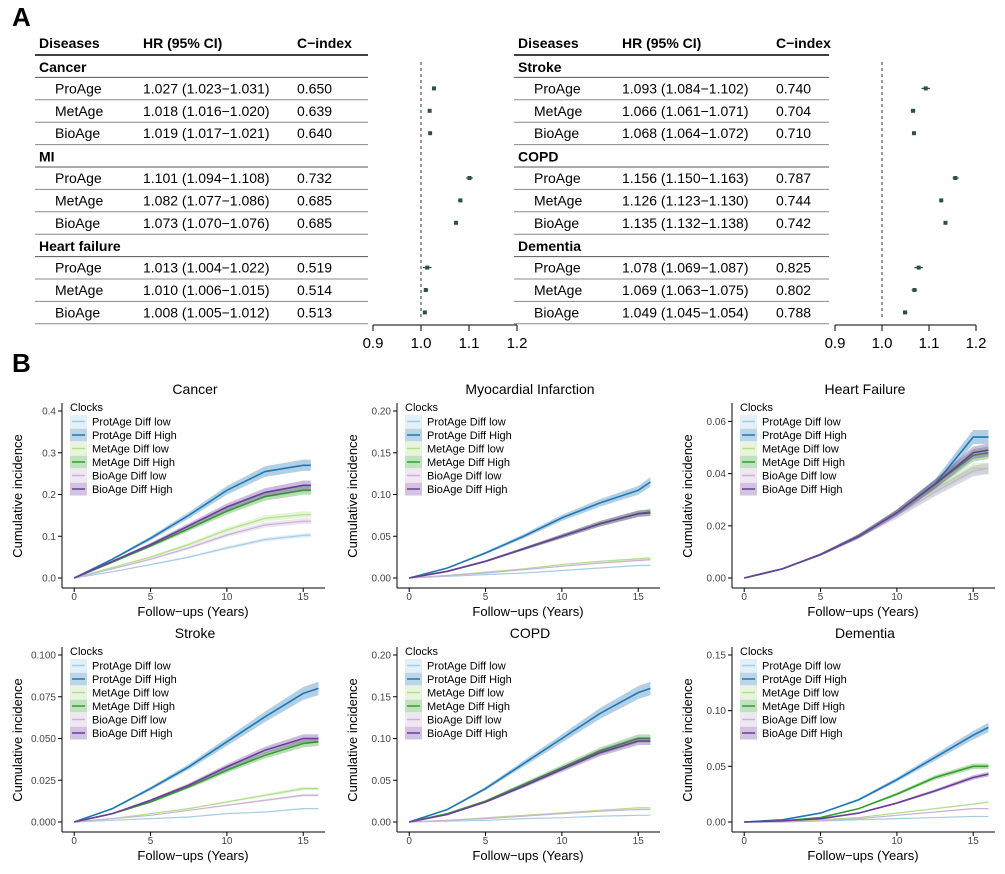 Image resolution: width=1005 pixels, height=874 pixels. Describe the element at coordinates (206, 223) in the screenshot. I see `hr-text: 1.073 (1.070−1.076)` at that location.